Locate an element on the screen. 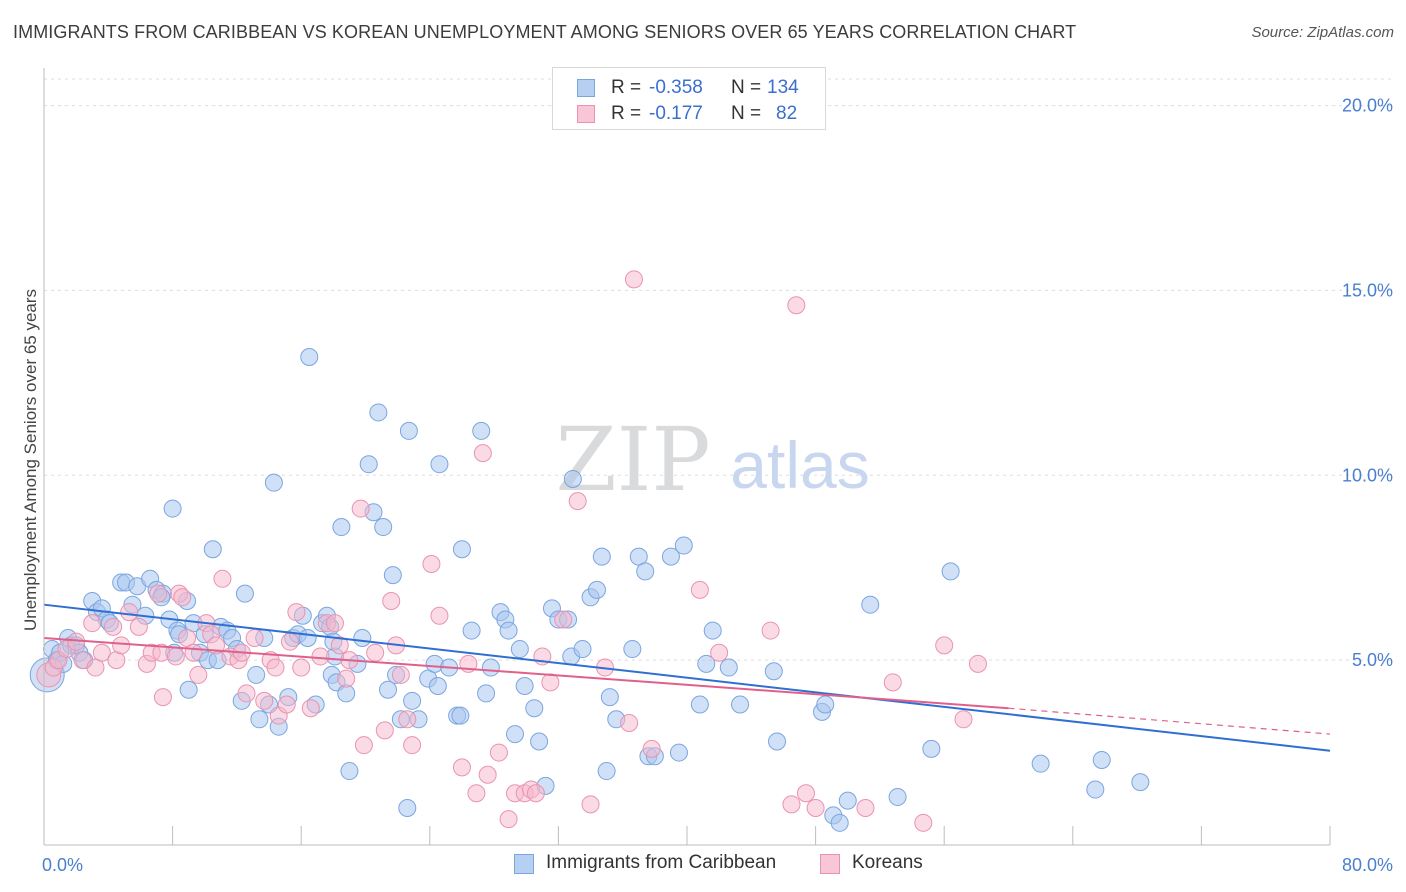  trend-line-koreans is located at coordinates (526, 673).